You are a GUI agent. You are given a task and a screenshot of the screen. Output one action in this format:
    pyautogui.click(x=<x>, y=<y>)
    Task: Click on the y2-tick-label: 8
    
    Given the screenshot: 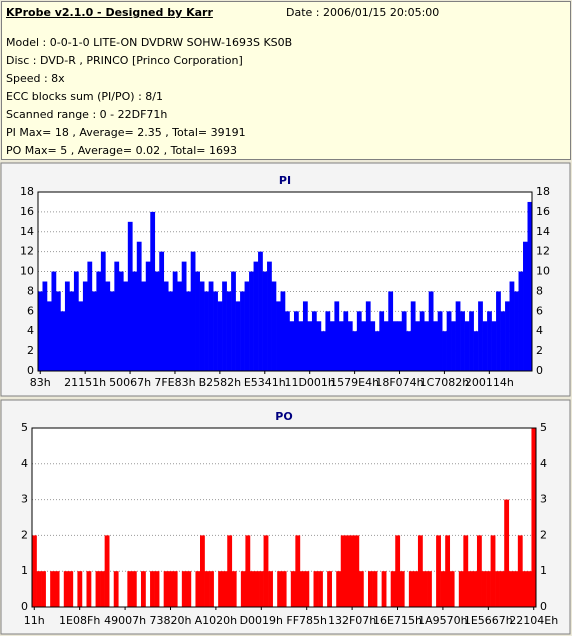 What is the action you would take?
    pyautogui.click(x=539, y=290)
    